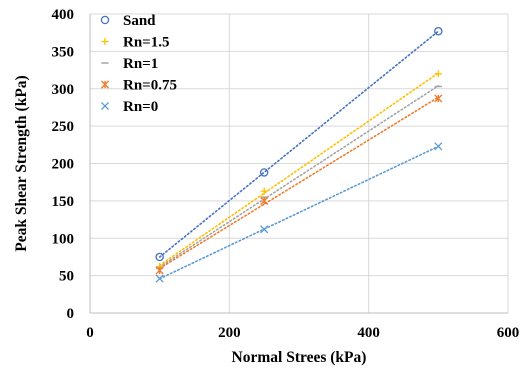 This screenshot has width=525, height=376. What do you see at coordinates (63, 52) in the screenshot?
I see `y-tick-label: 350` at bounding box center [63, 52].